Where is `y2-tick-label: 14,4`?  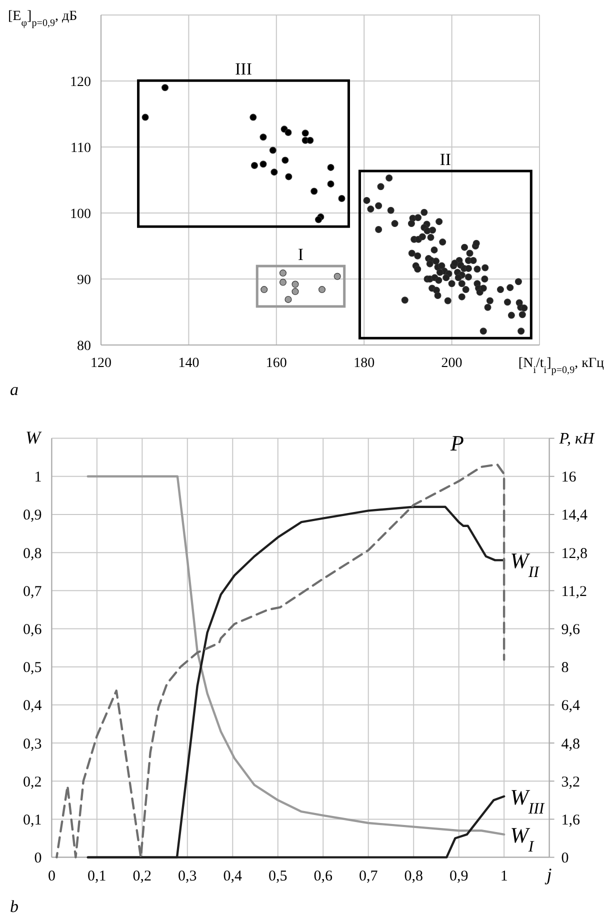
y2-tick-label: 14,4 is located at coordinates (574, 516).